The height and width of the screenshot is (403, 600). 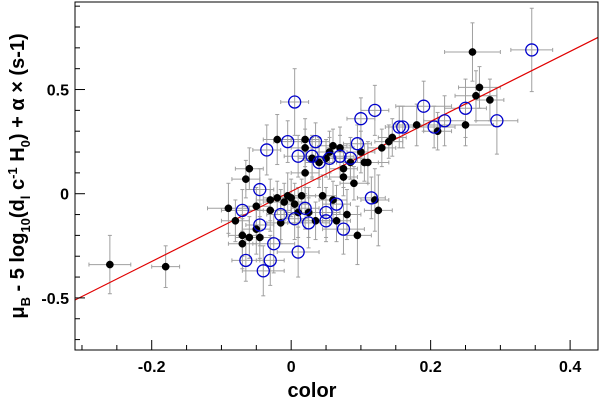 What do you see at coordinates (312, 391) in the screenshot?
I see `x-axis-label: color` at bounding box center [312, 391].